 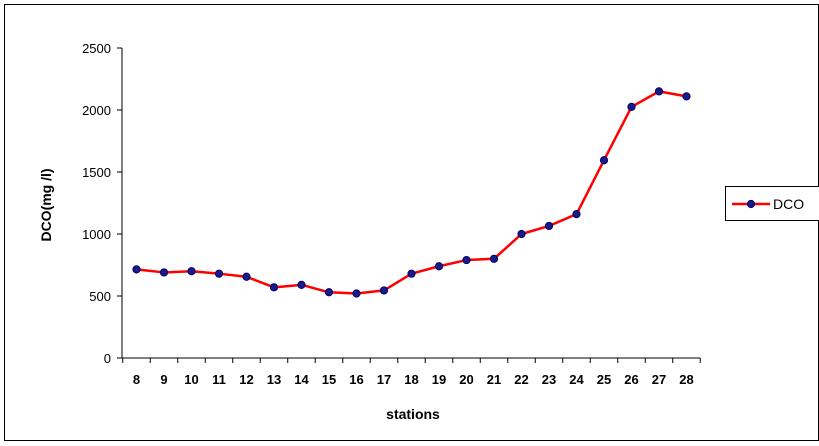 I want to click on x-tick-label: 12, so click(x=246, y=379).